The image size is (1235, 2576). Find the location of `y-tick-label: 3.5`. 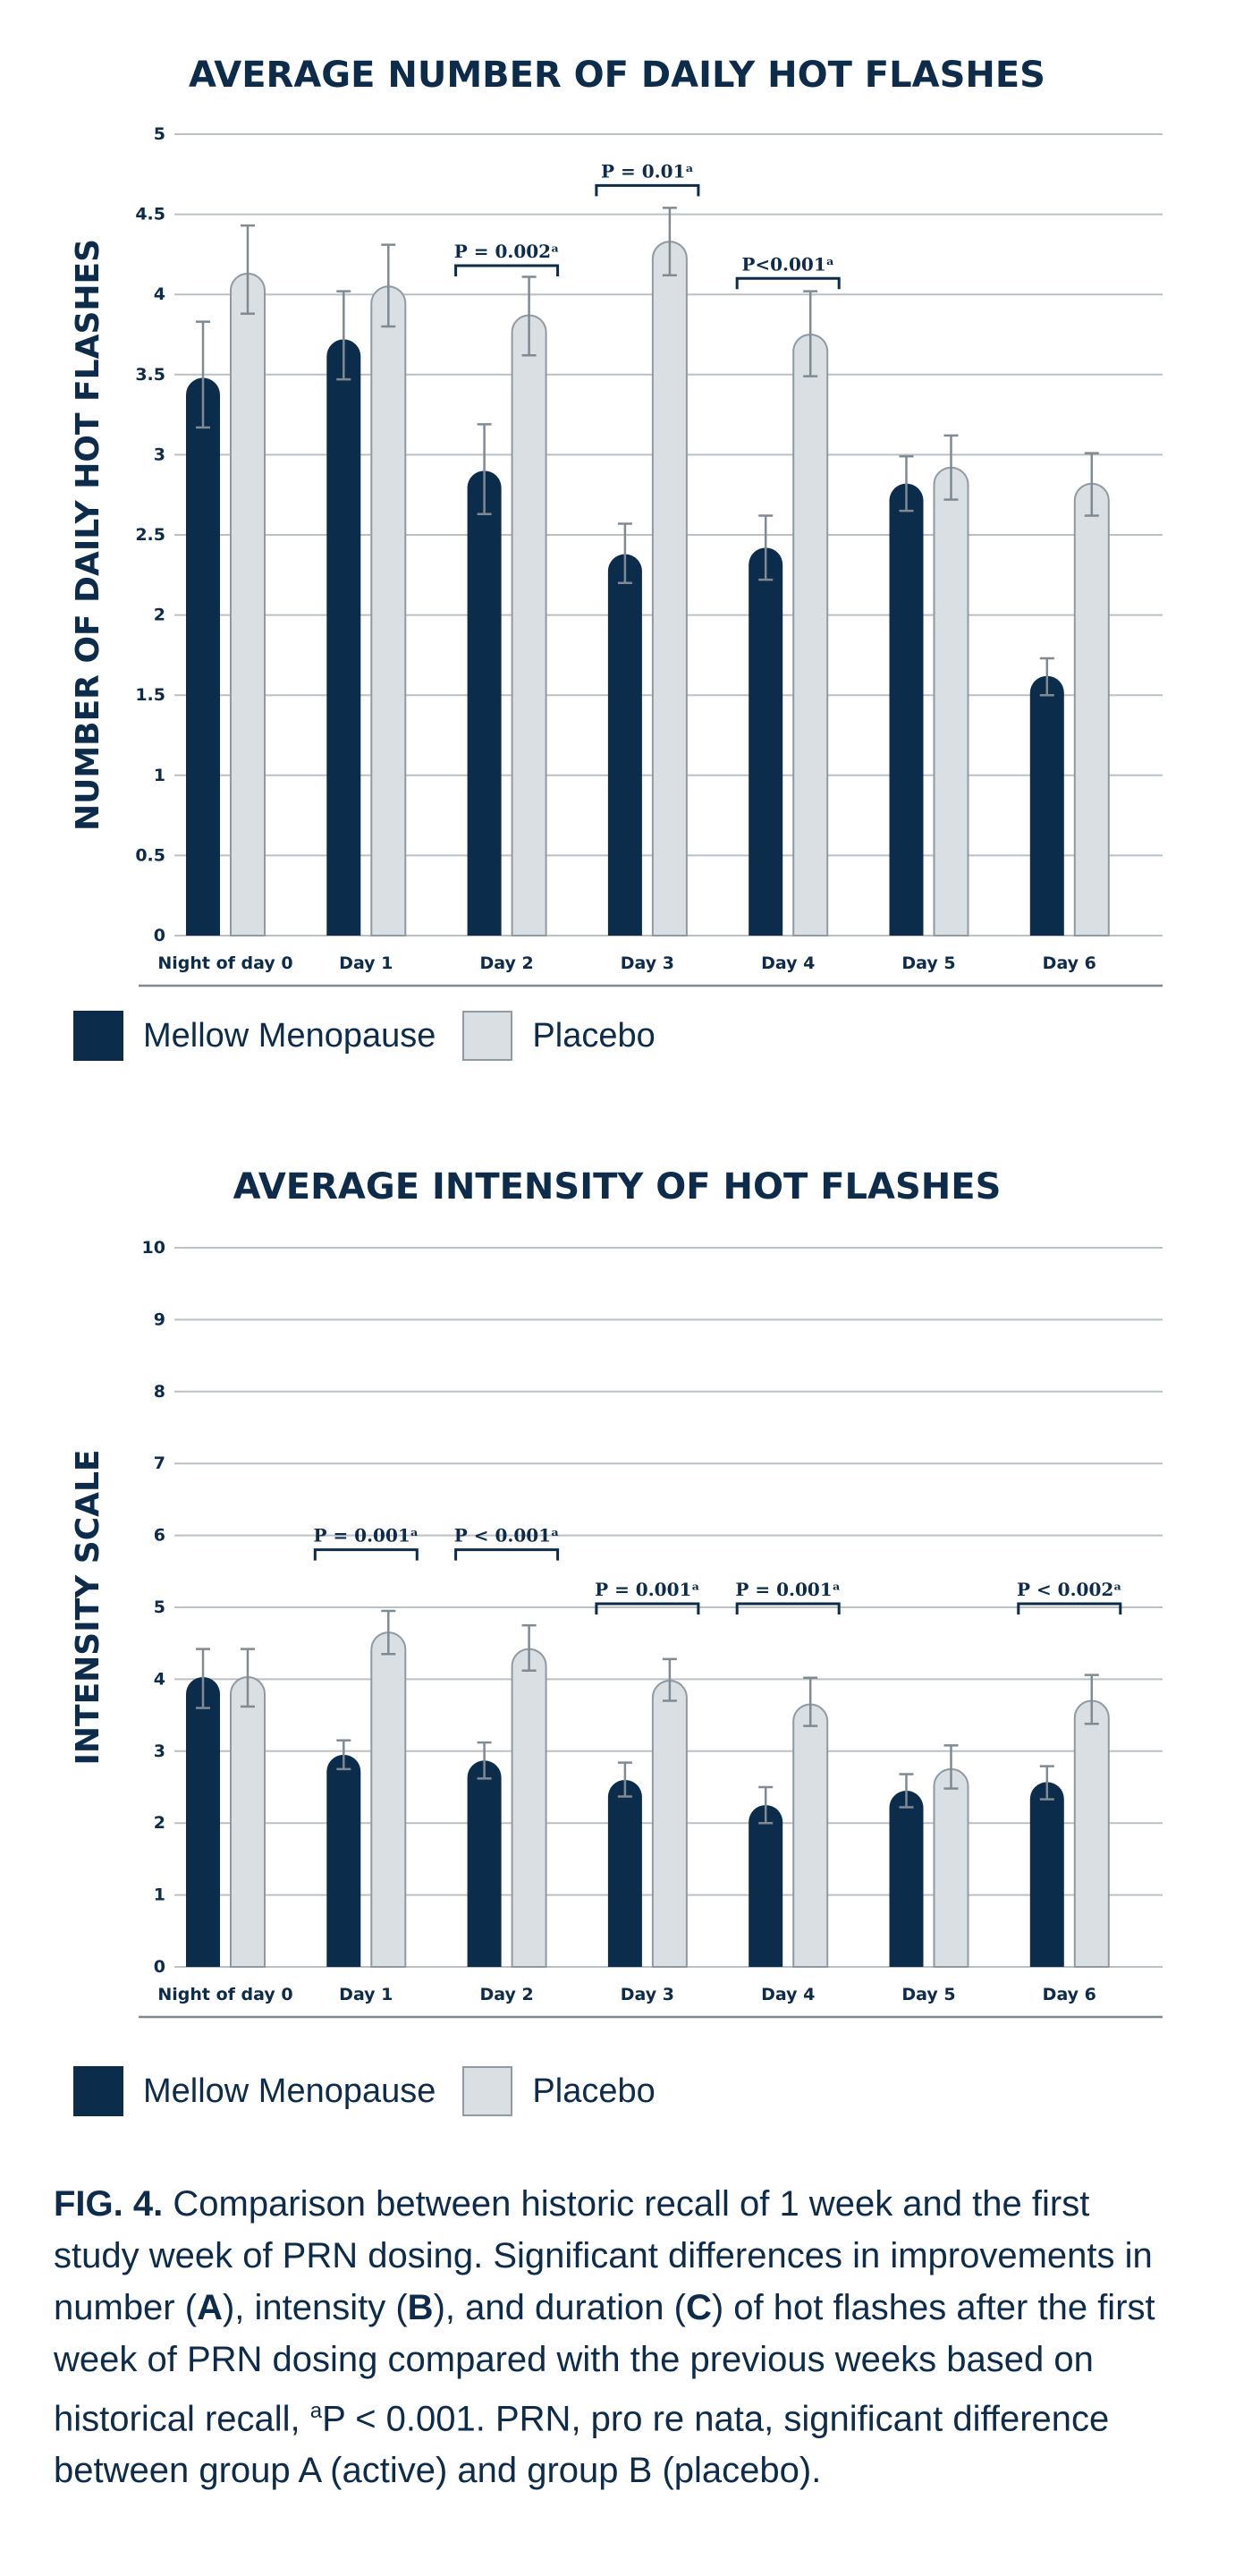

y-tick-label: 3.5 is located at coordinates (150, 375).